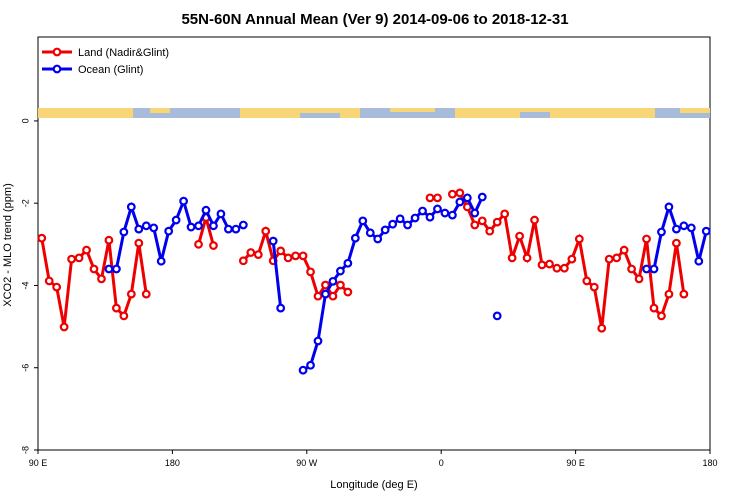 The image size is (750, 500). I want to click on y-tick-label: 0, so click(25, 120).